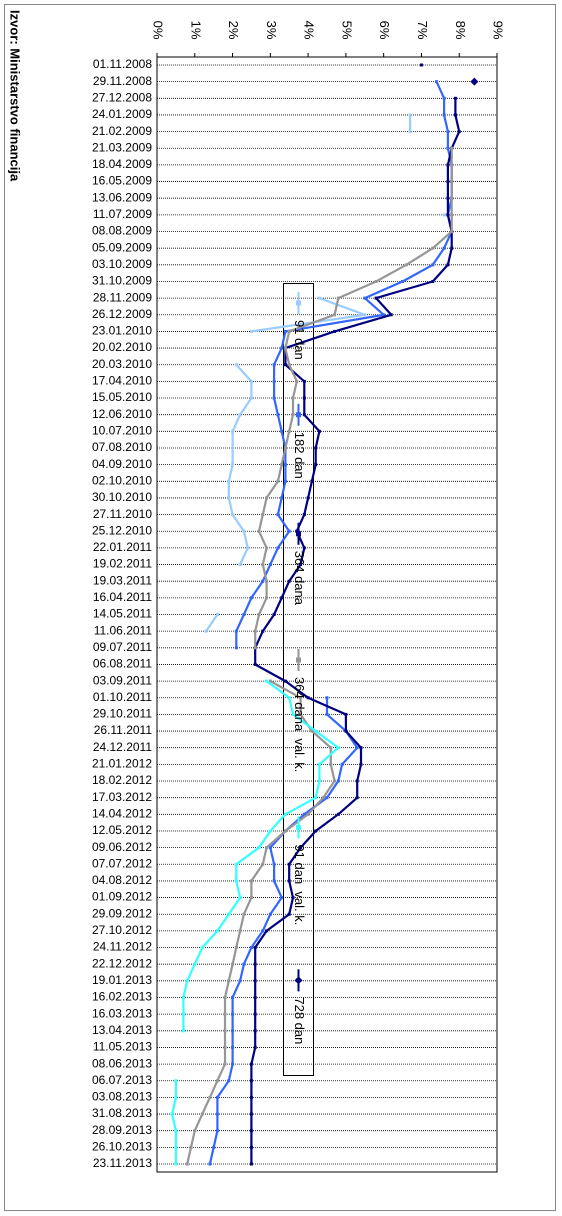 The image size is (562, 1216). What do you see at coordinates (122, 530) in the screenshot?
I see `x-tick-label: 25.12.2010` at bounding box center [122, 530].